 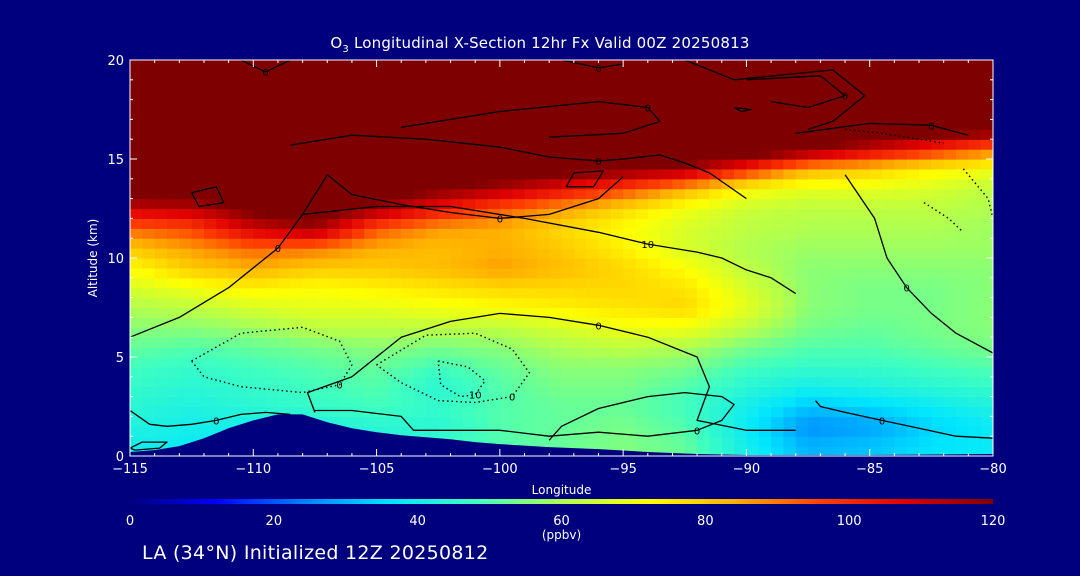 I want to click on x-tick-label: −85, so click(x=869, y=469).